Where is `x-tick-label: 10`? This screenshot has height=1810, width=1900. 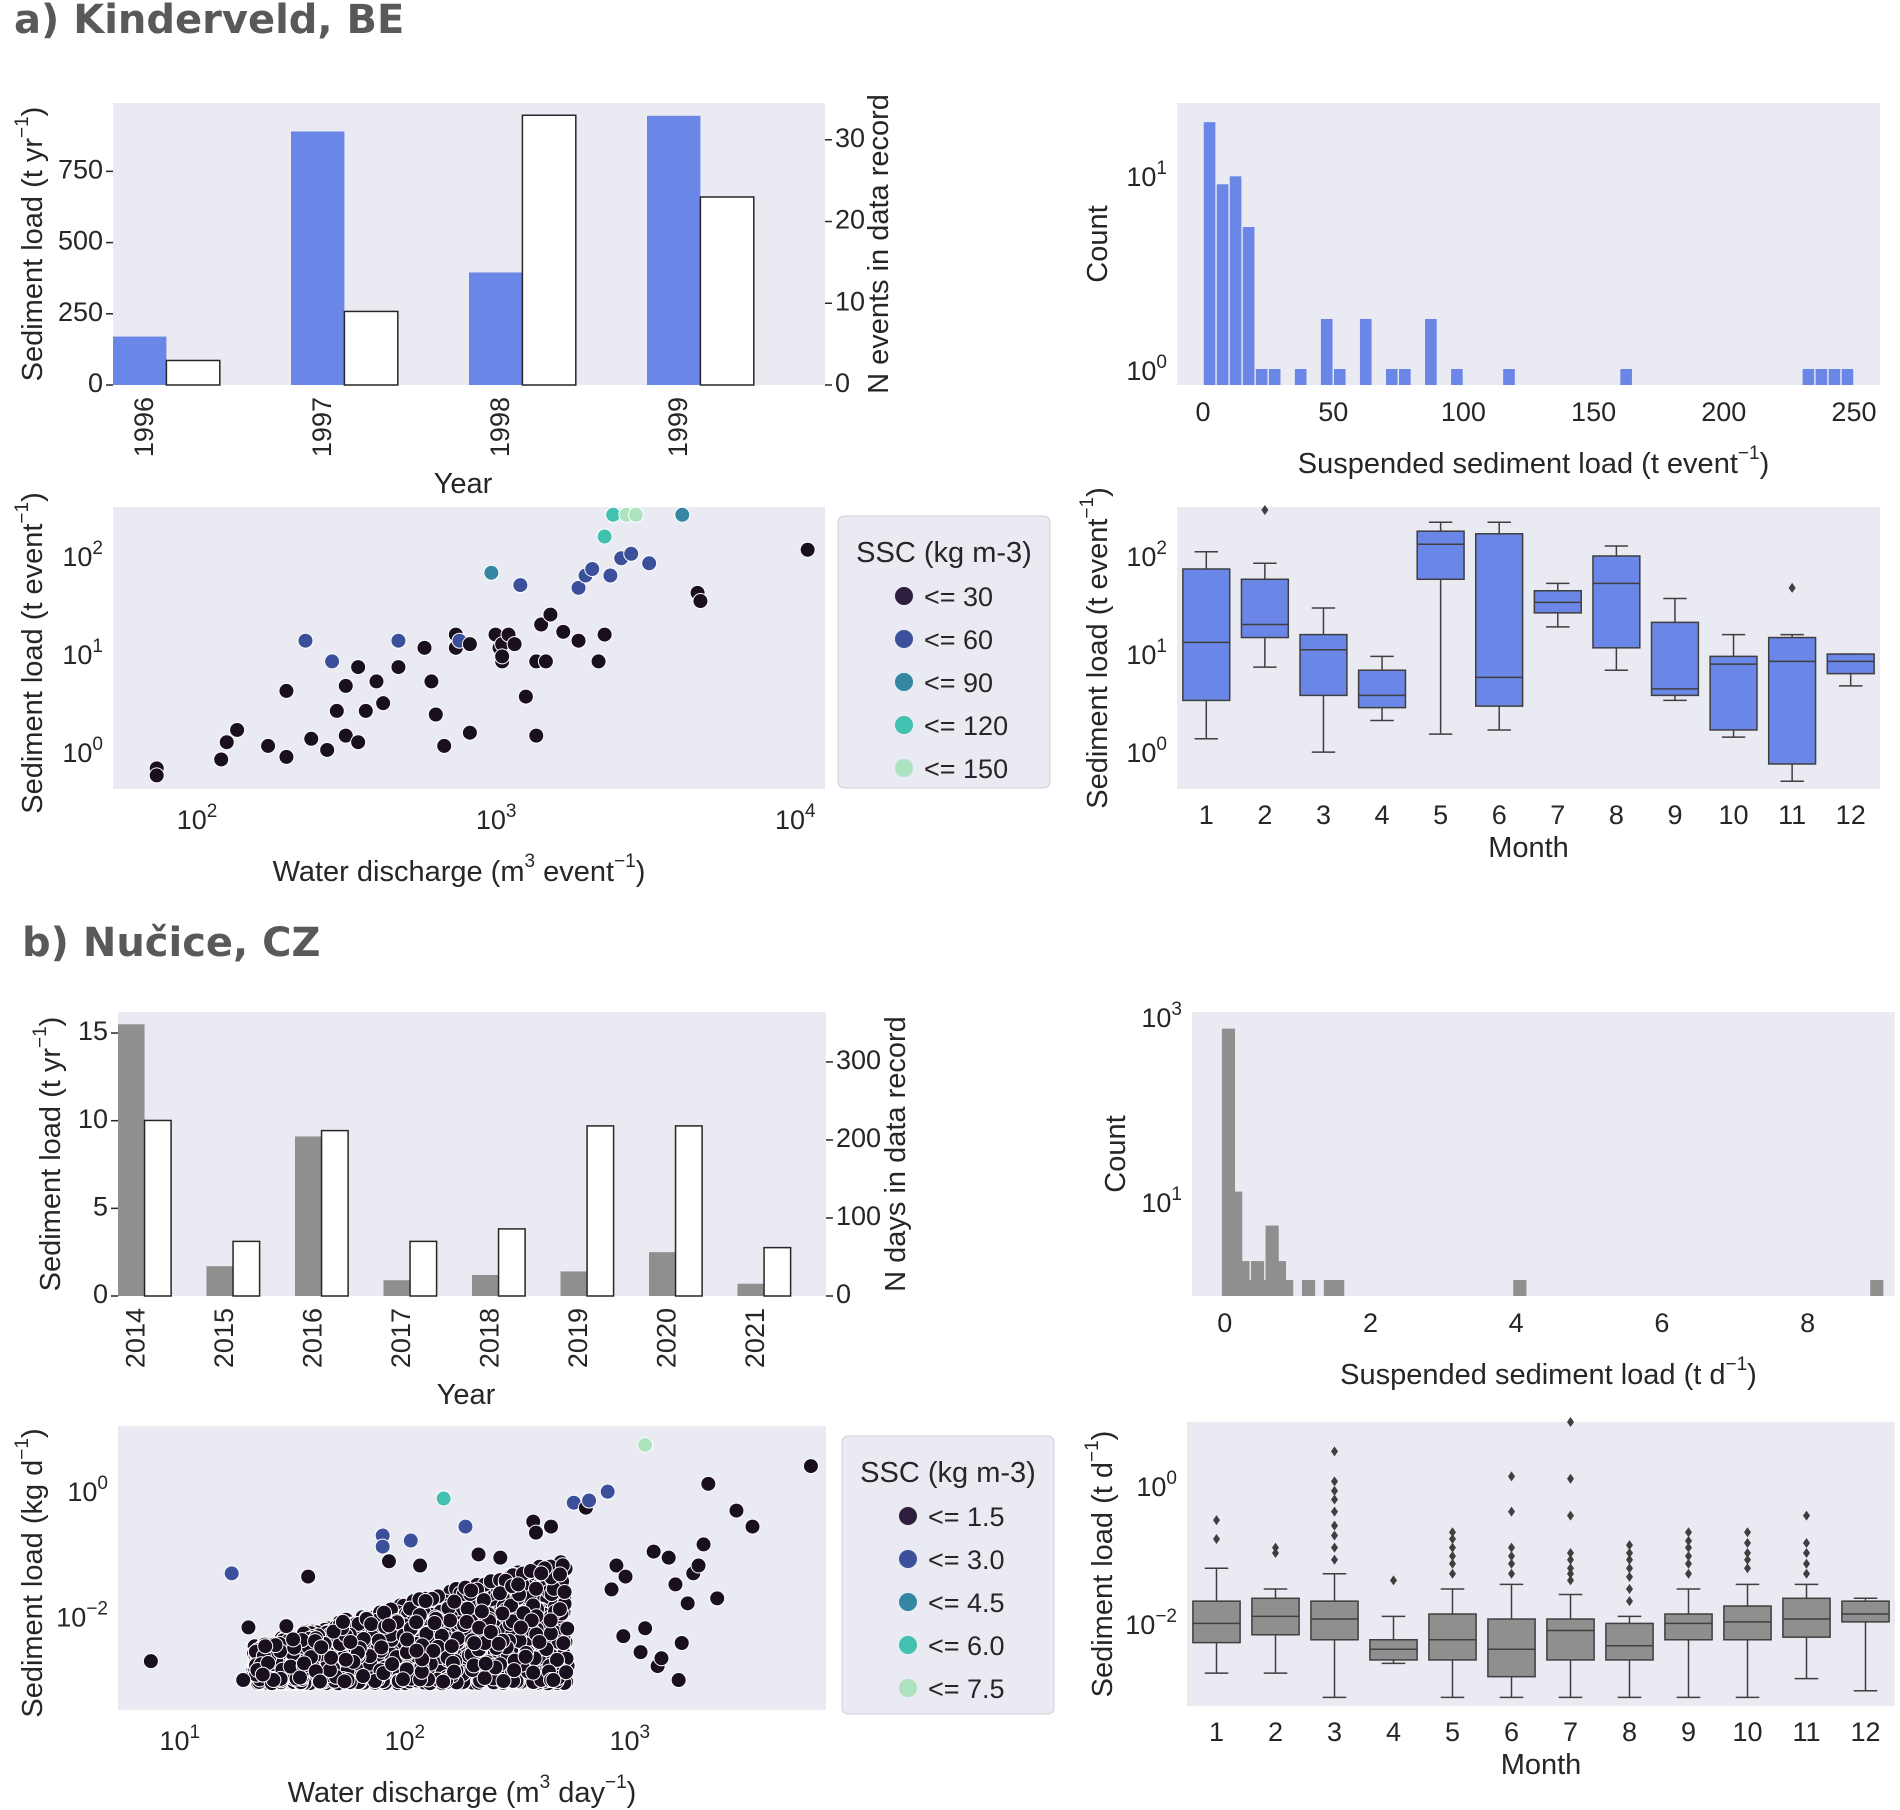
x-tick-label: 10 is located at coordinates (1747, 1732).